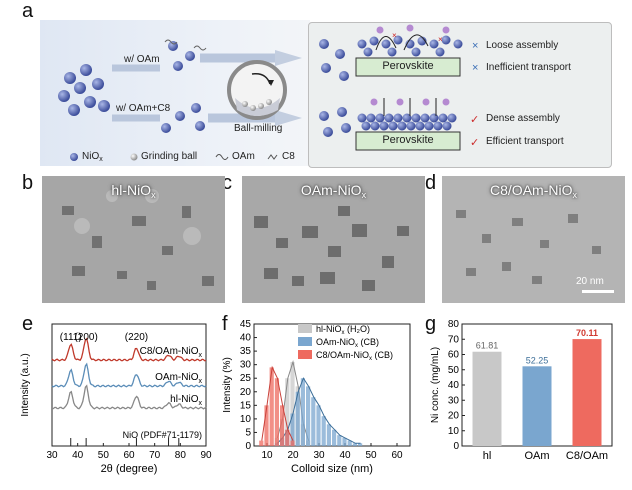 Image resolution: width=632 pixels, height=490 pixels. Describe the element at coordinates (454, 385) in the screenshot. I see `y-tick-label: 40` at that location.